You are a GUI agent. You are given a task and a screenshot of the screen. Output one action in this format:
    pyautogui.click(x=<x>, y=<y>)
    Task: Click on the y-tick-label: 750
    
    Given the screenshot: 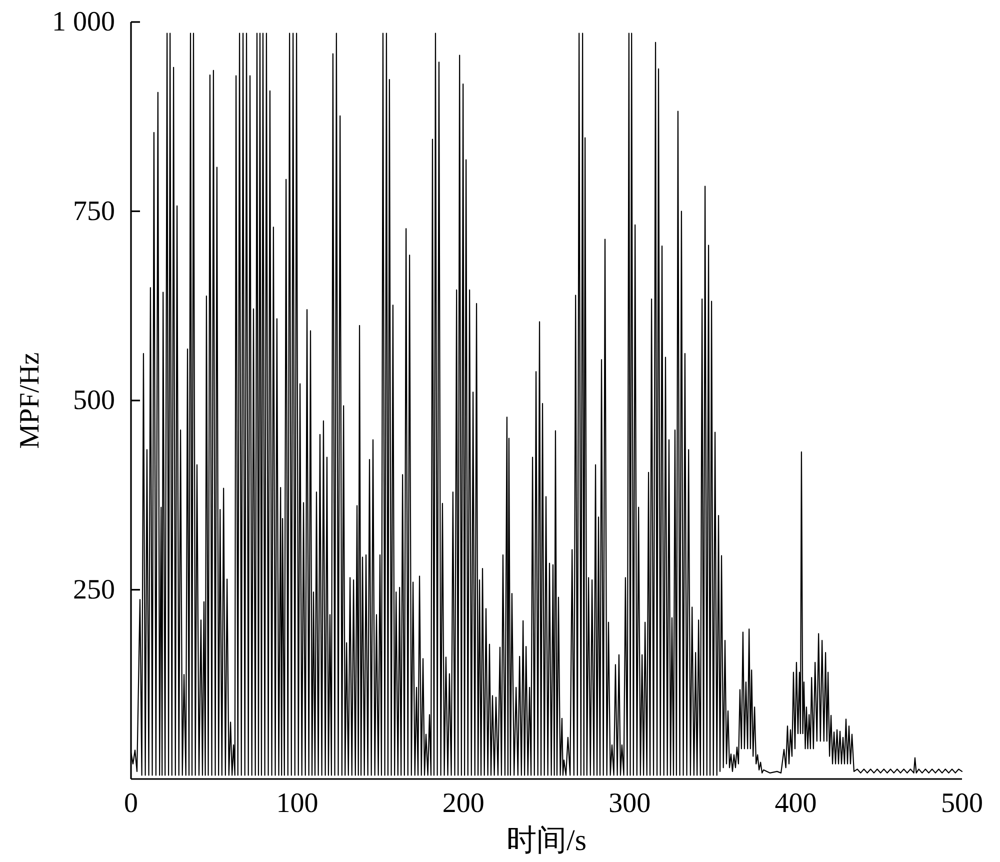 What is the action you would take?
    pyautogui.click(x=94, y=211)
    